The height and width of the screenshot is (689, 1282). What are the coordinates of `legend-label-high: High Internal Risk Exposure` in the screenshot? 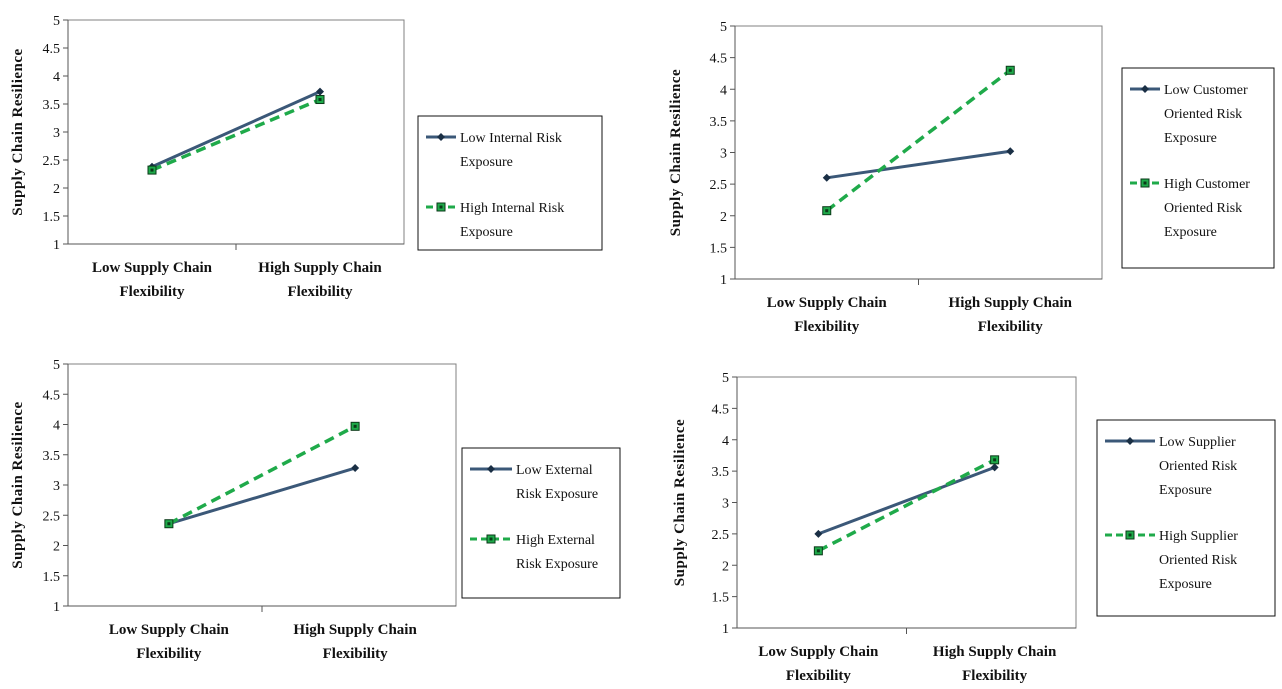 It's located at (512, 220).